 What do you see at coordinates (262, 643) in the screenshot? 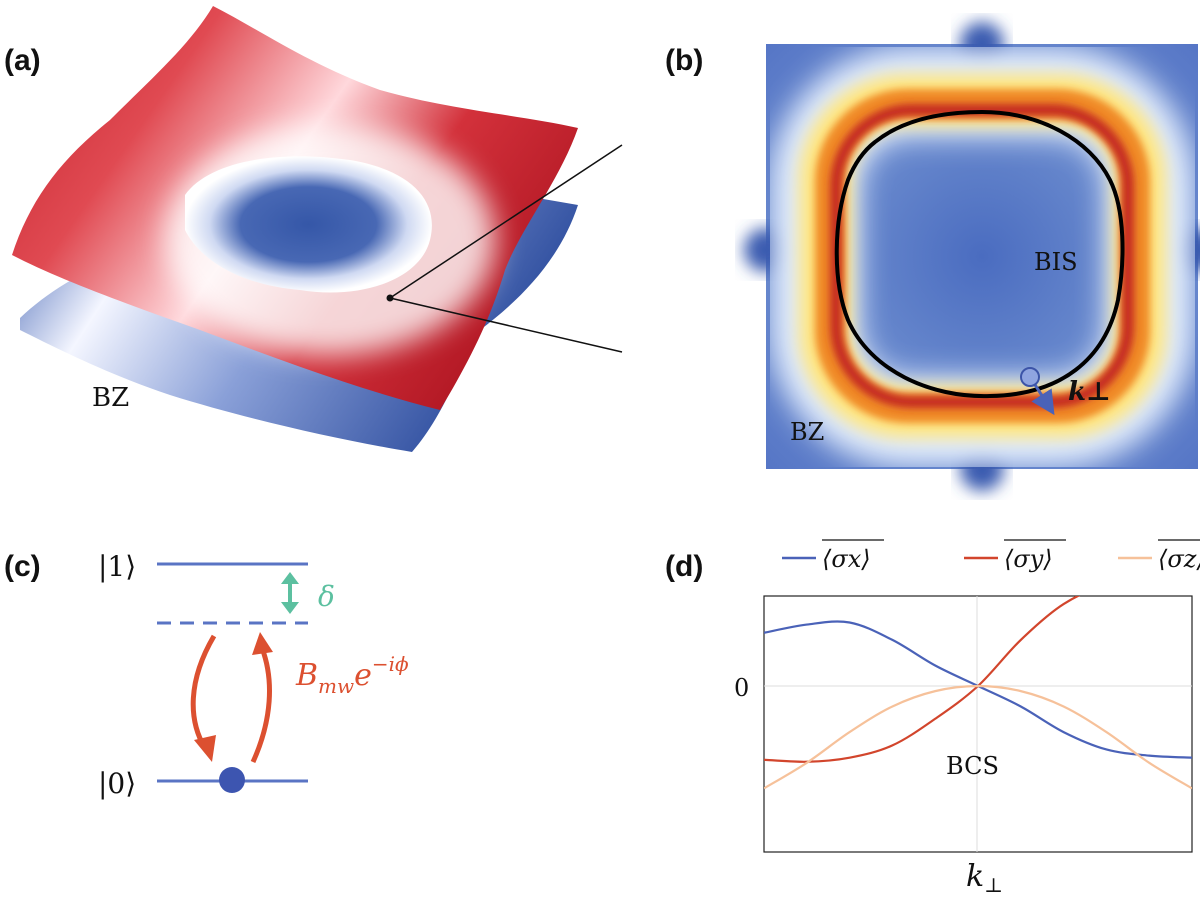
I see `up-drive-arrowhead` at bounding box center [262, 643].